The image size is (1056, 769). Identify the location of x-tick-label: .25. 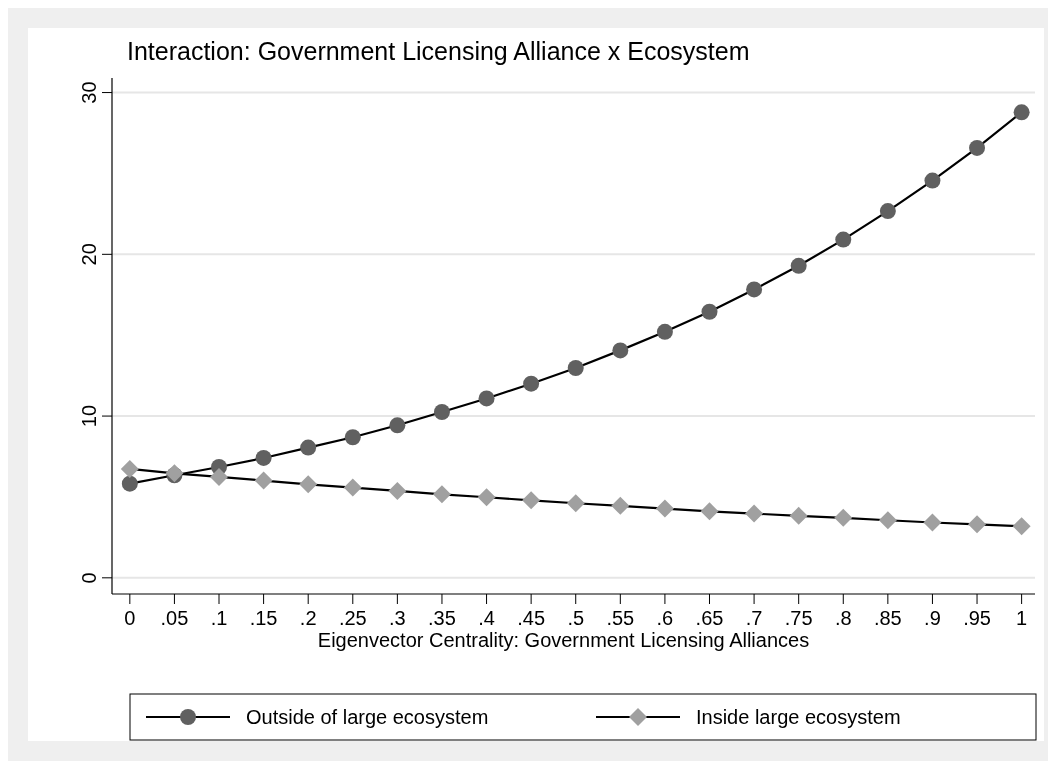
(352, 618).